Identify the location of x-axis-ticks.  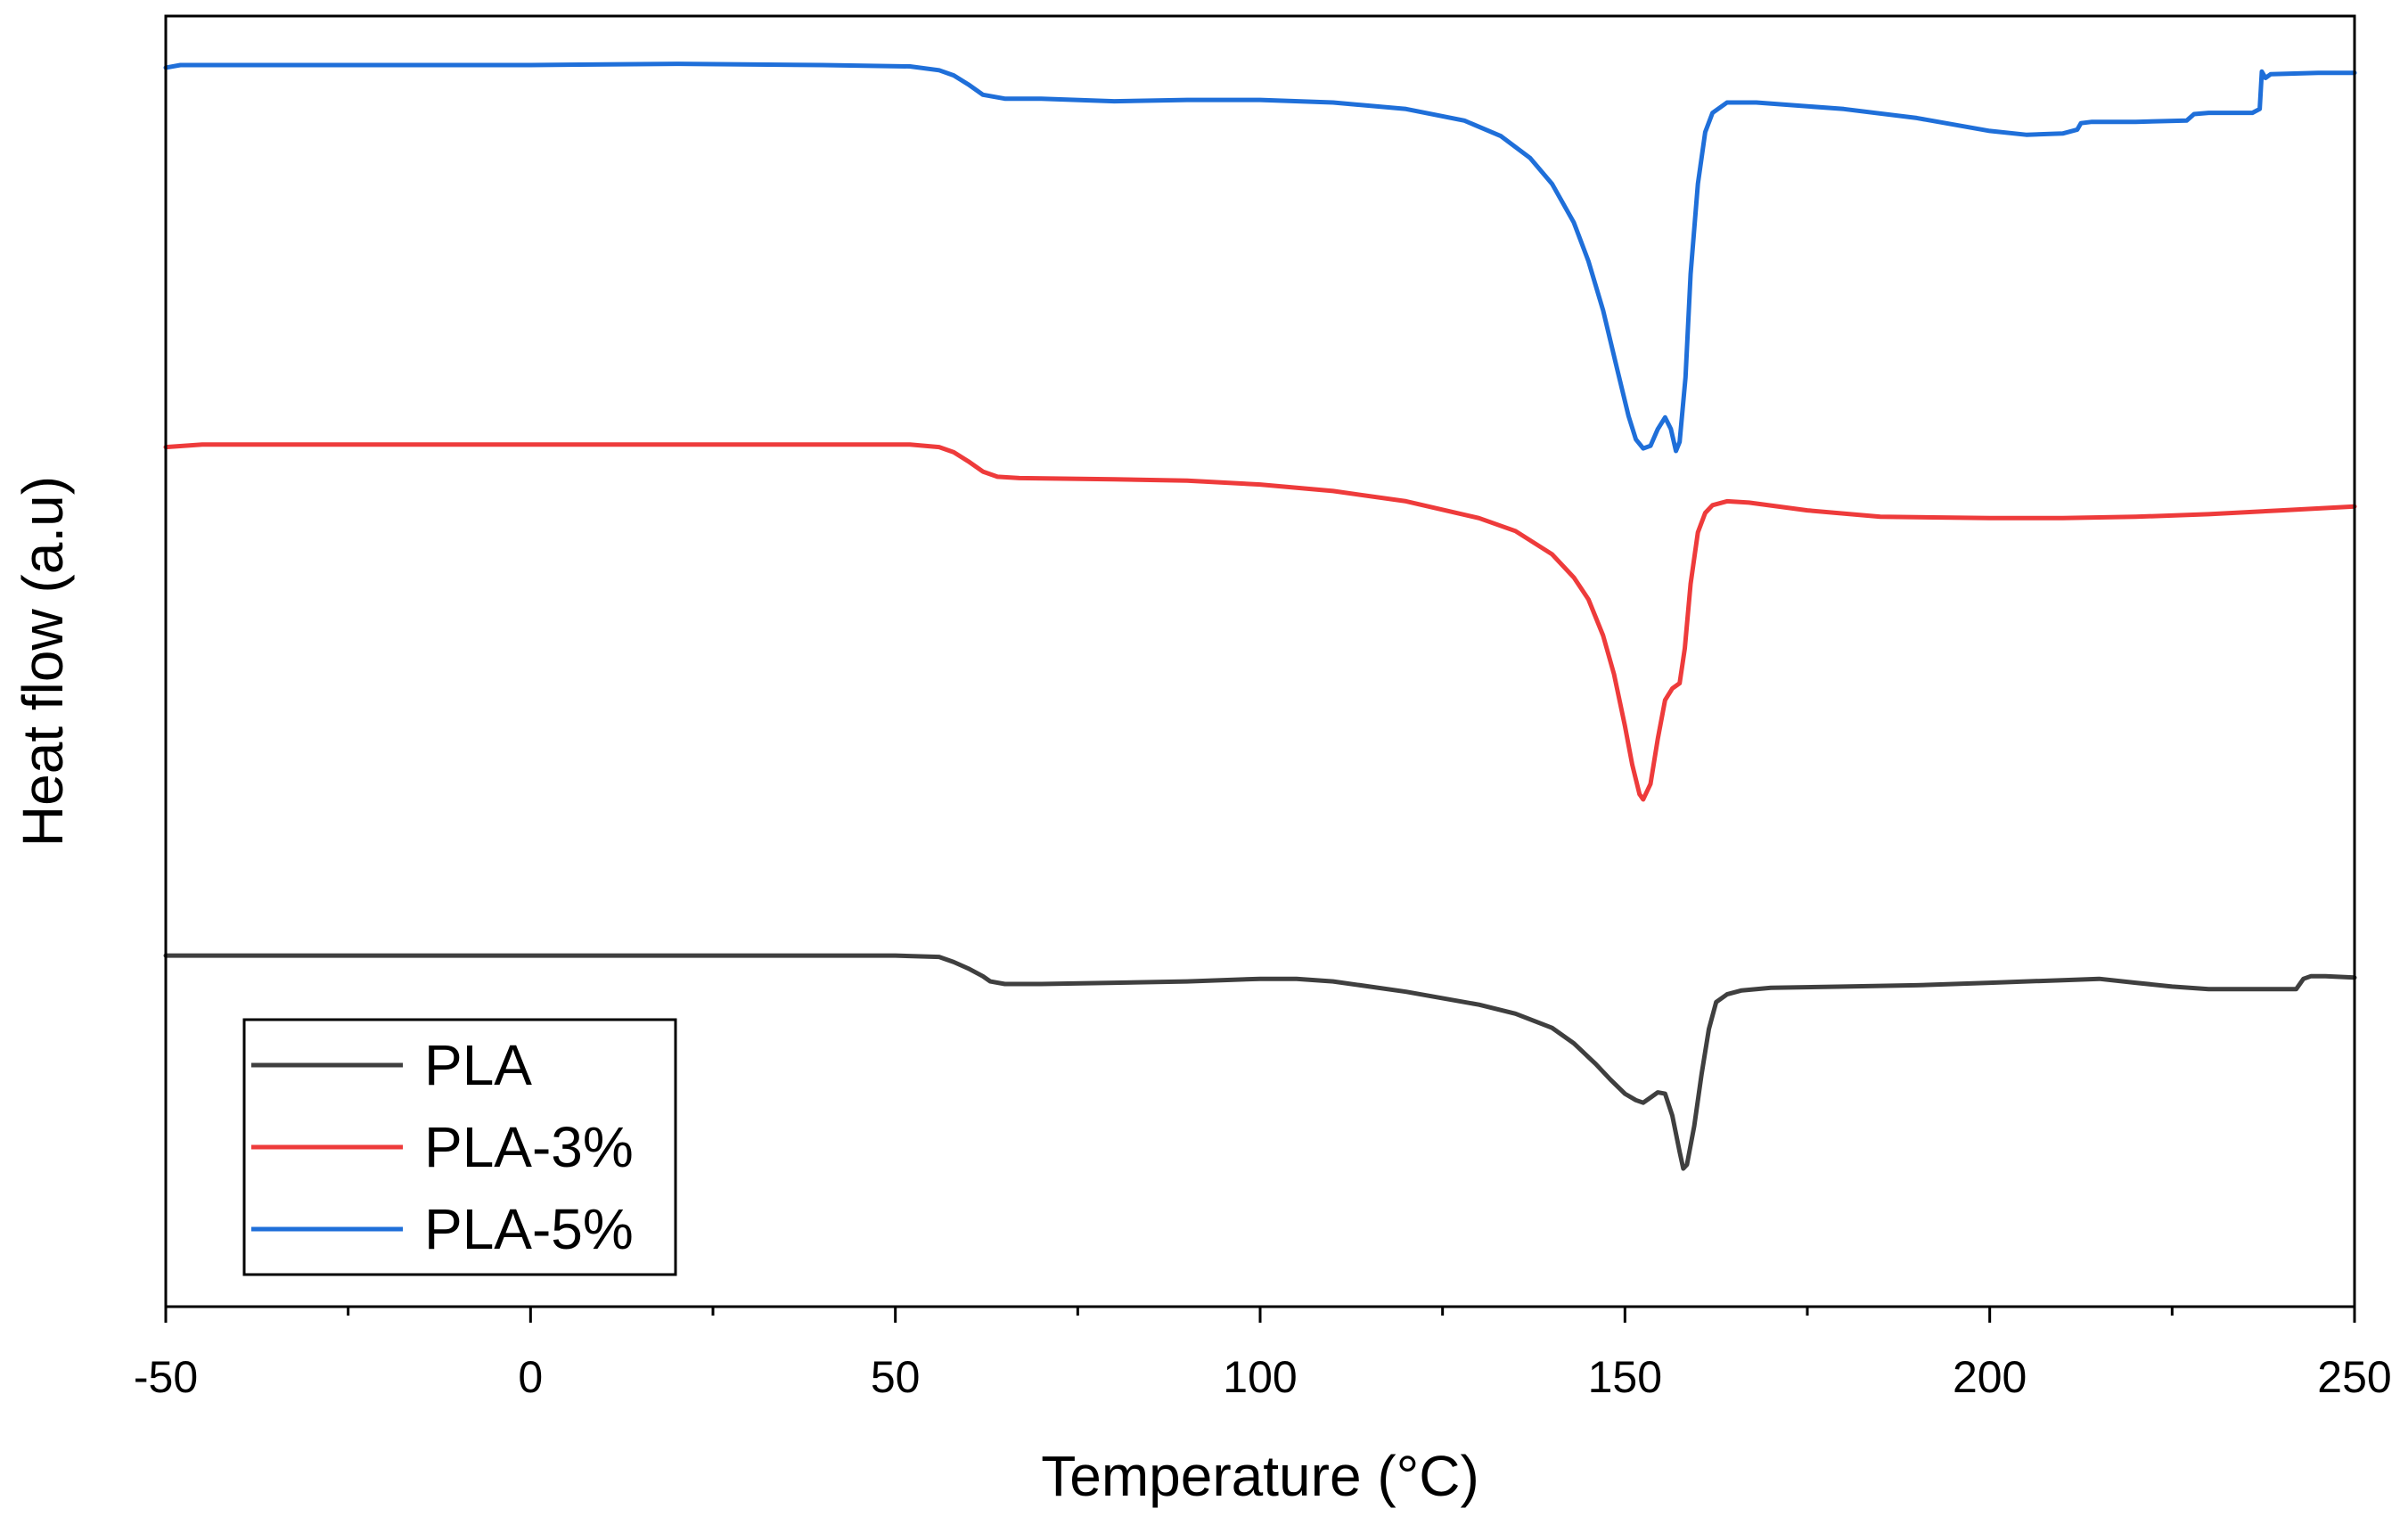
(1260, 1315).